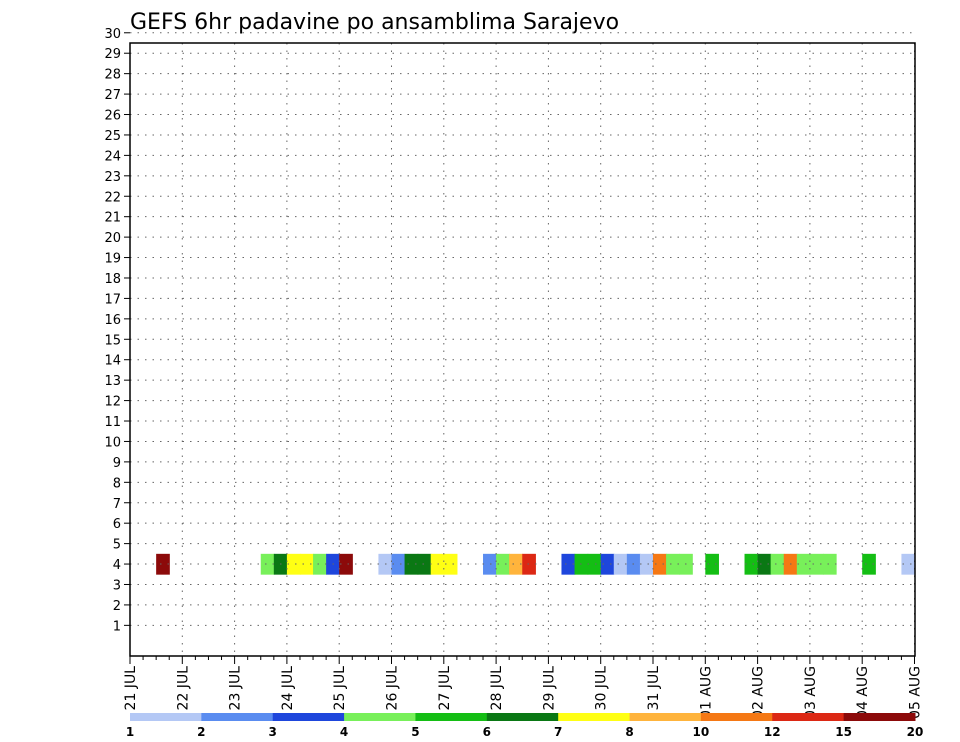 The image size is (960, 742). What do you see at coordinates (112, 320) in the screenshot?
I see `y-tick-label: 16` at bounding box center [112, 320].